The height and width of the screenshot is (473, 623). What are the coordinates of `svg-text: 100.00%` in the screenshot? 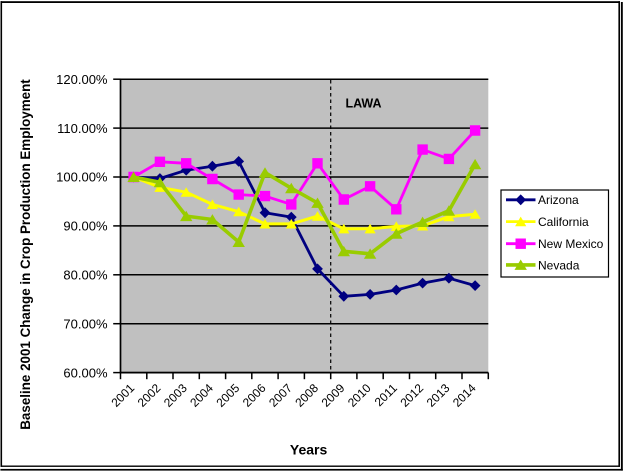 It's located at (82, 177).